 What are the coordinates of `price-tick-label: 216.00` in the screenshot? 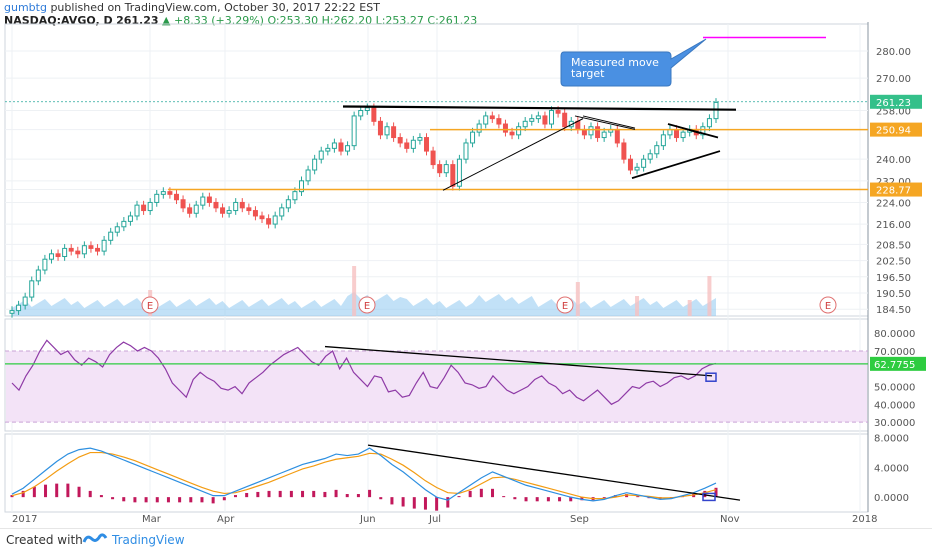 It's located at (893, 225).